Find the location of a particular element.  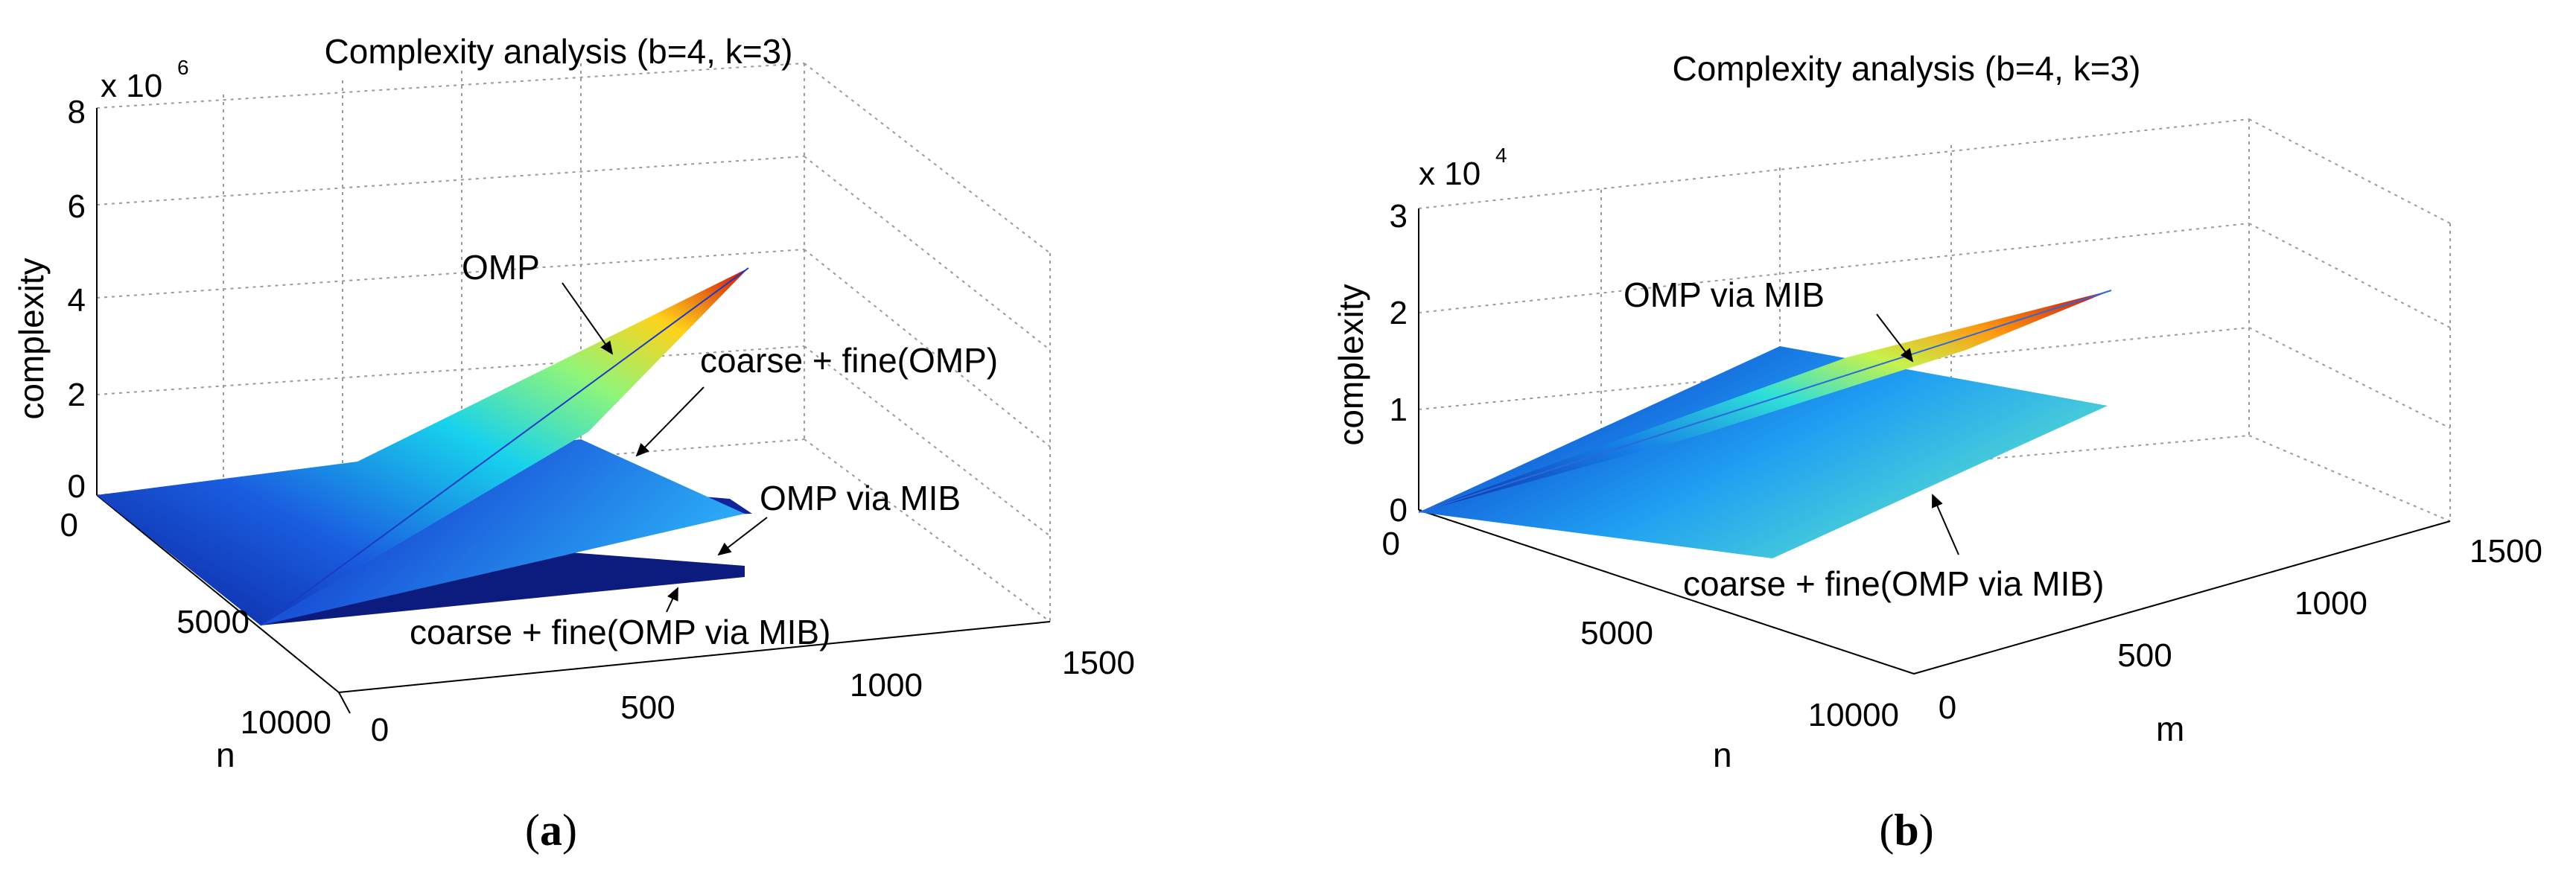

z-tick-a-1: 2 is located at coordinates (77, 395).